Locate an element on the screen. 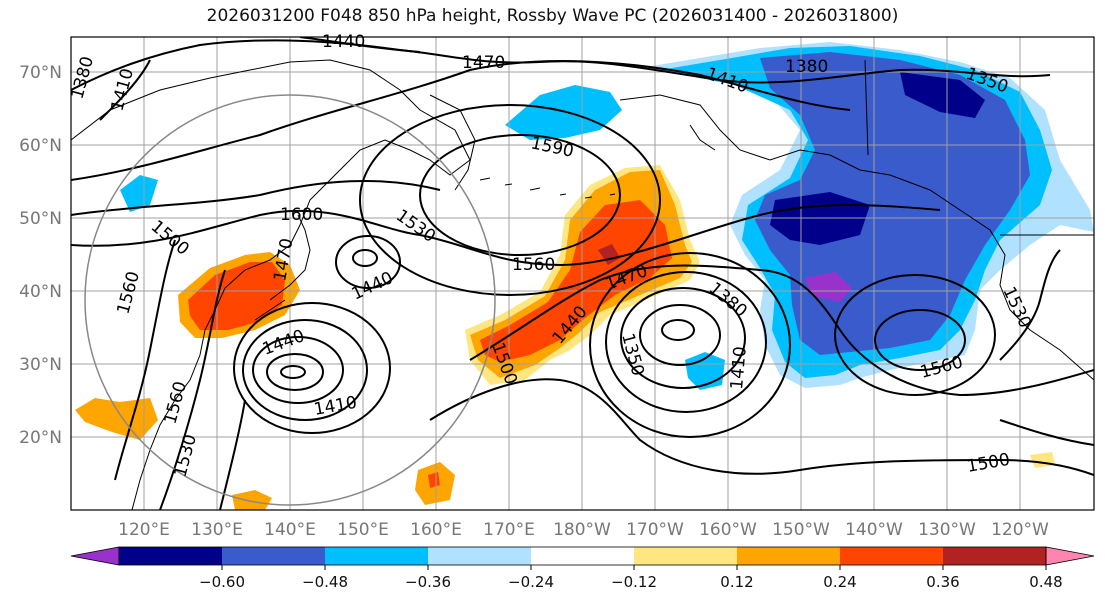 The image size is (1105, 604). latitude-label: 40°N is located at coordinates (40, 292).